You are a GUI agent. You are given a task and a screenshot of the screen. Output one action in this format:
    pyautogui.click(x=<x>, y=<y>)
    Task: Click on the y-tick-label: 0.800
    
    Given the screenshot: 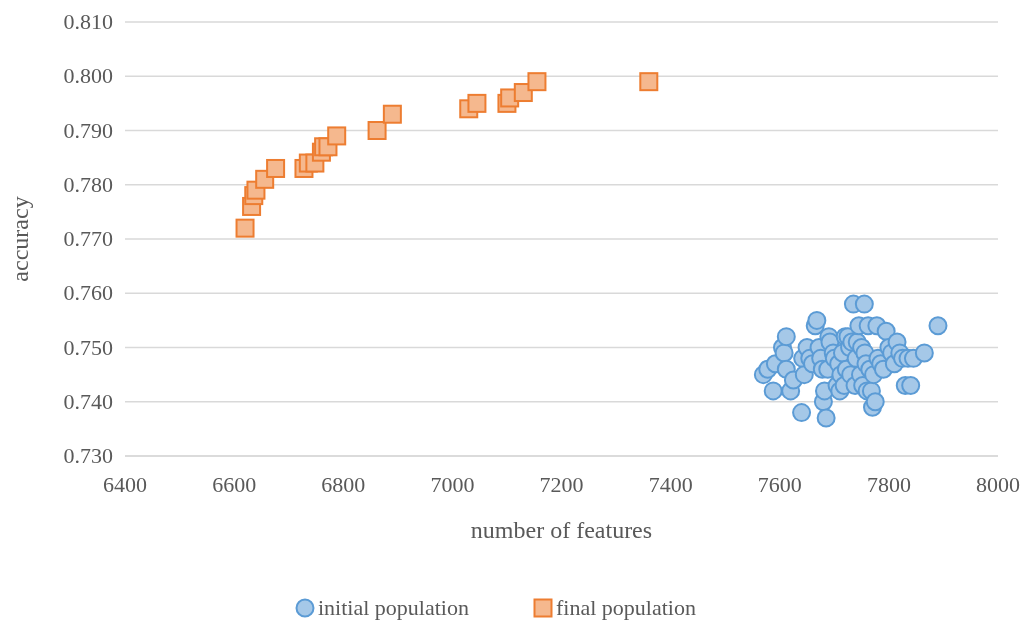 What is the action you would take?
    pyautogui.click(x=88, y=76)
    